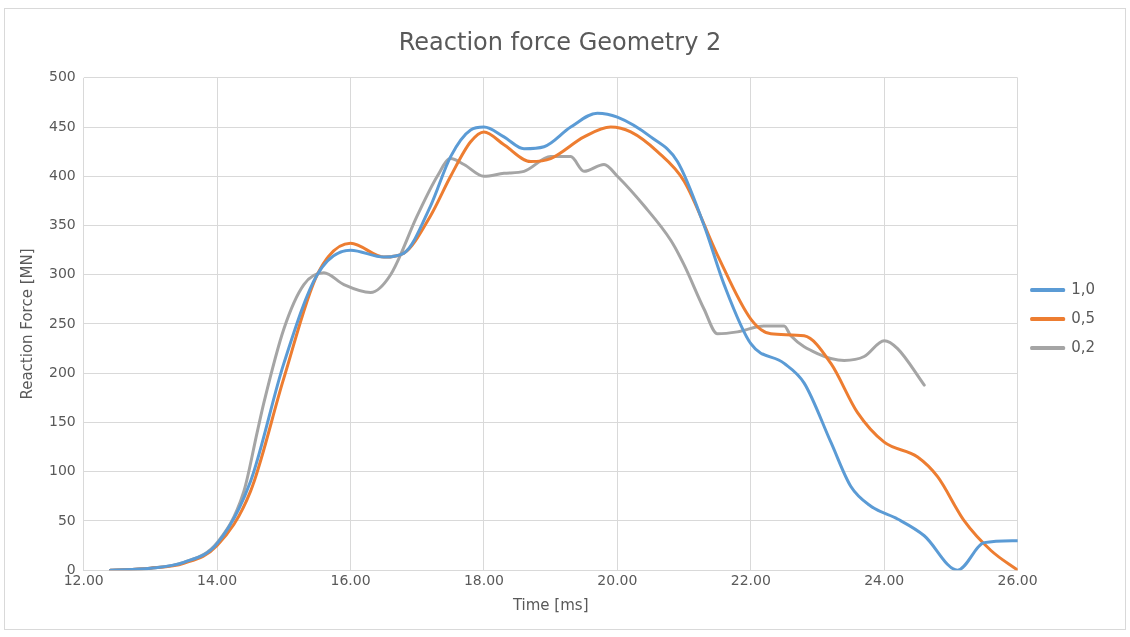  Describe the element at coordinates (550, 604) in the screenshot. I see `x-axis-title: Time [ms]` at that location.